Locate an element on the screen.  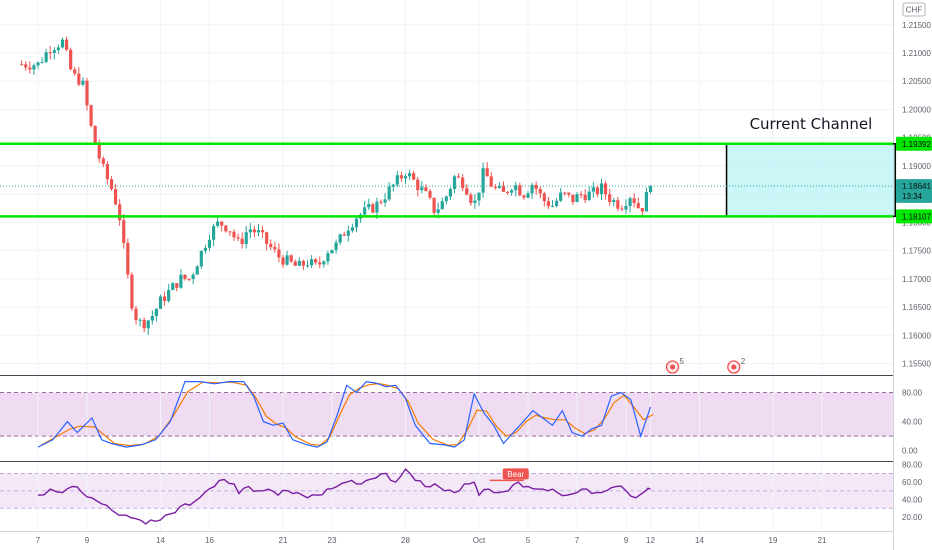
price-tick-label: 1.16000 is located at coordinates (916, 335).